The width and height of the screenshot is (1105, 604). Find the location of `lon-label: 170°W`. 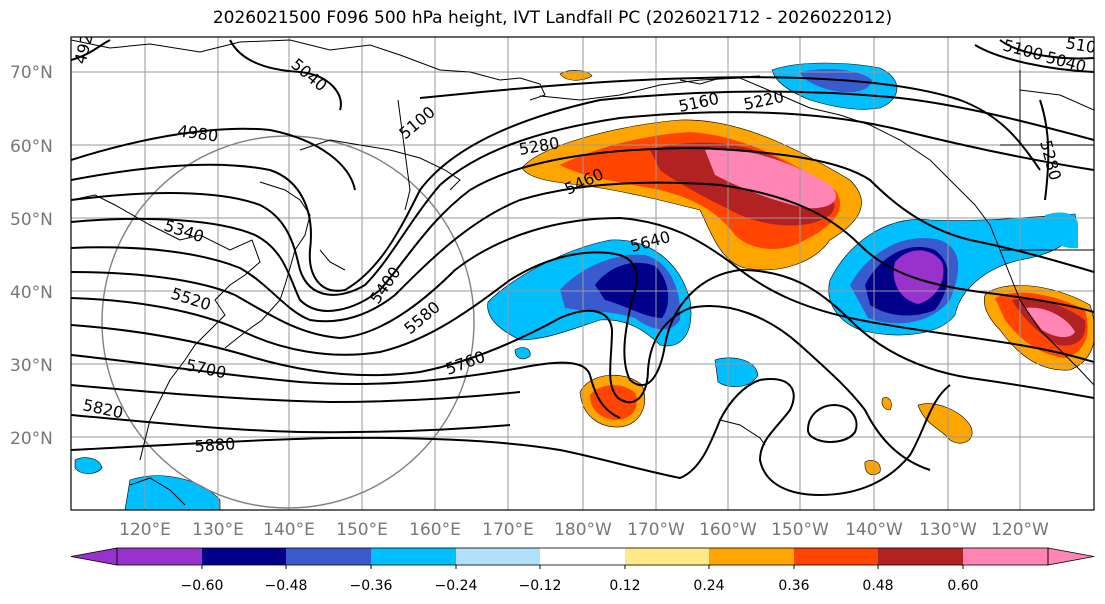

lon-label: 170°W is located at coordinates (656, 530).